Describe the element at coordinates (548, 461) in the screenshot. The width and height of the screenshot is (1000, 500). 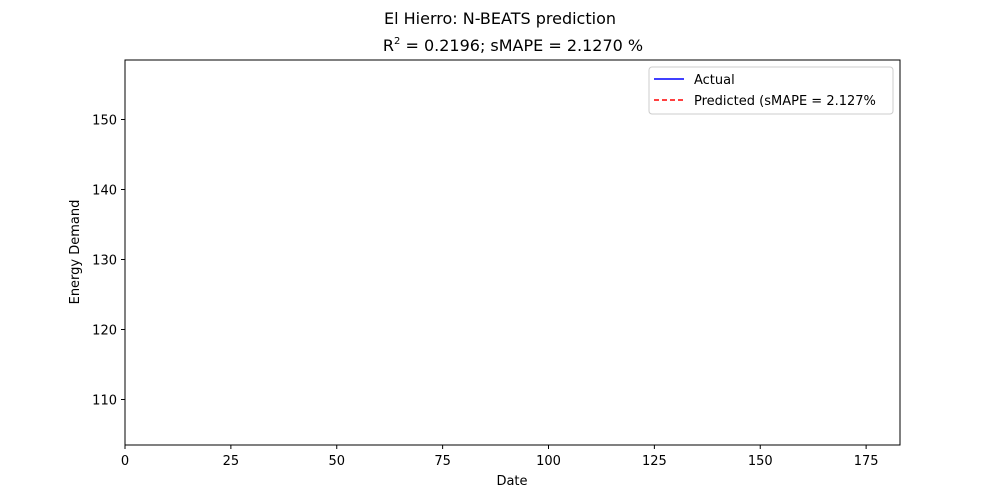
I see `x-tick-label: 100` at that location.